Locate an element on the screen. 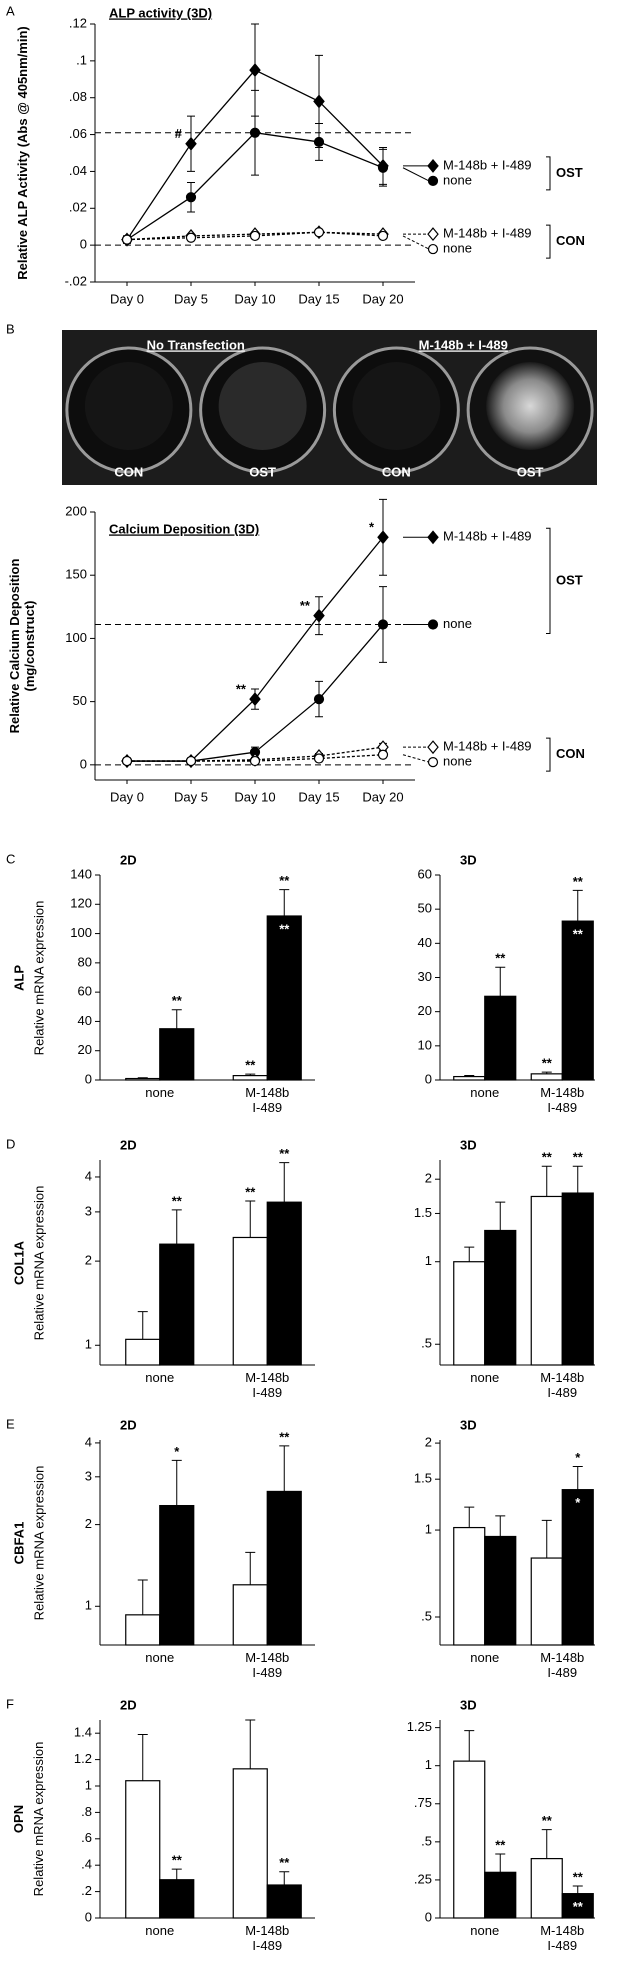 Image resolution: width=622 pixels, height=1965 pixels. x-tick-label: Day 10 is located at coordinates (254, 796).